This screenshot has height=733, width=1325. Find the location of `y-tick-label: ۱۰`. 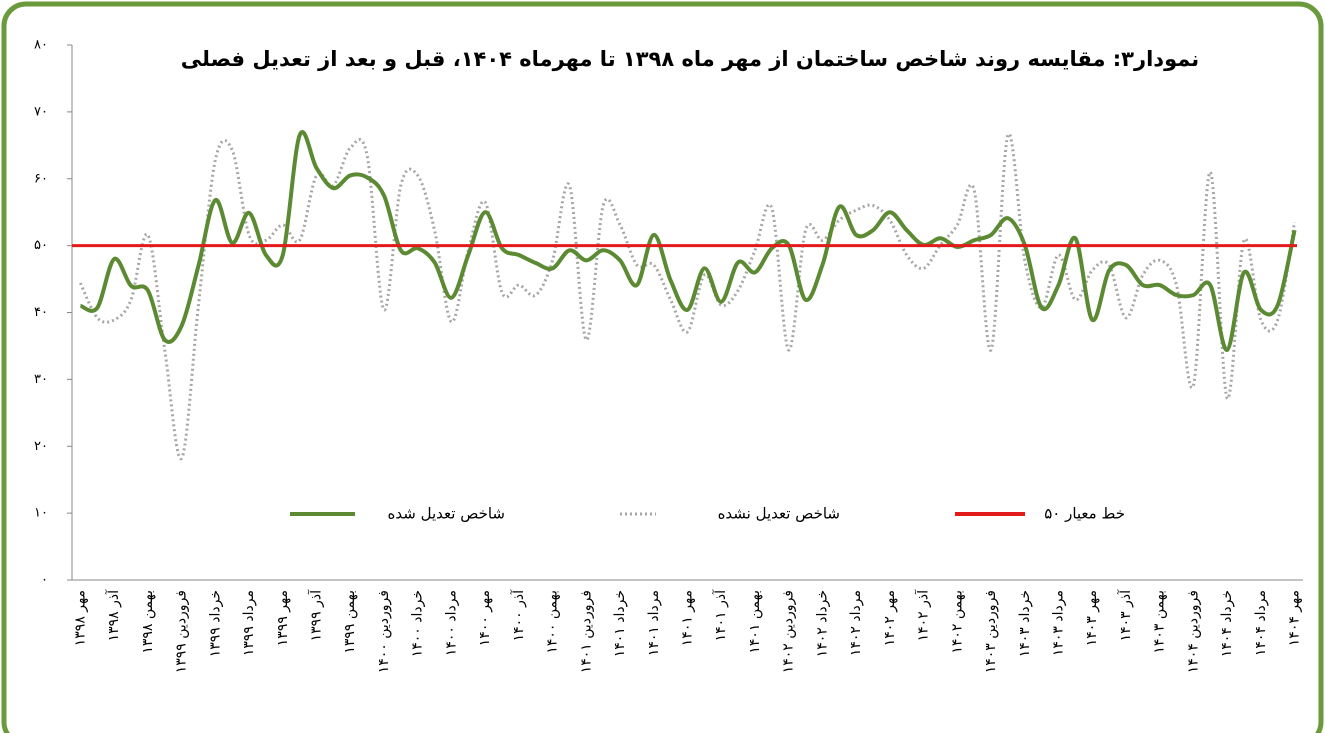

y-tick-label: ۱۰ is located at coordinates (41, 513).